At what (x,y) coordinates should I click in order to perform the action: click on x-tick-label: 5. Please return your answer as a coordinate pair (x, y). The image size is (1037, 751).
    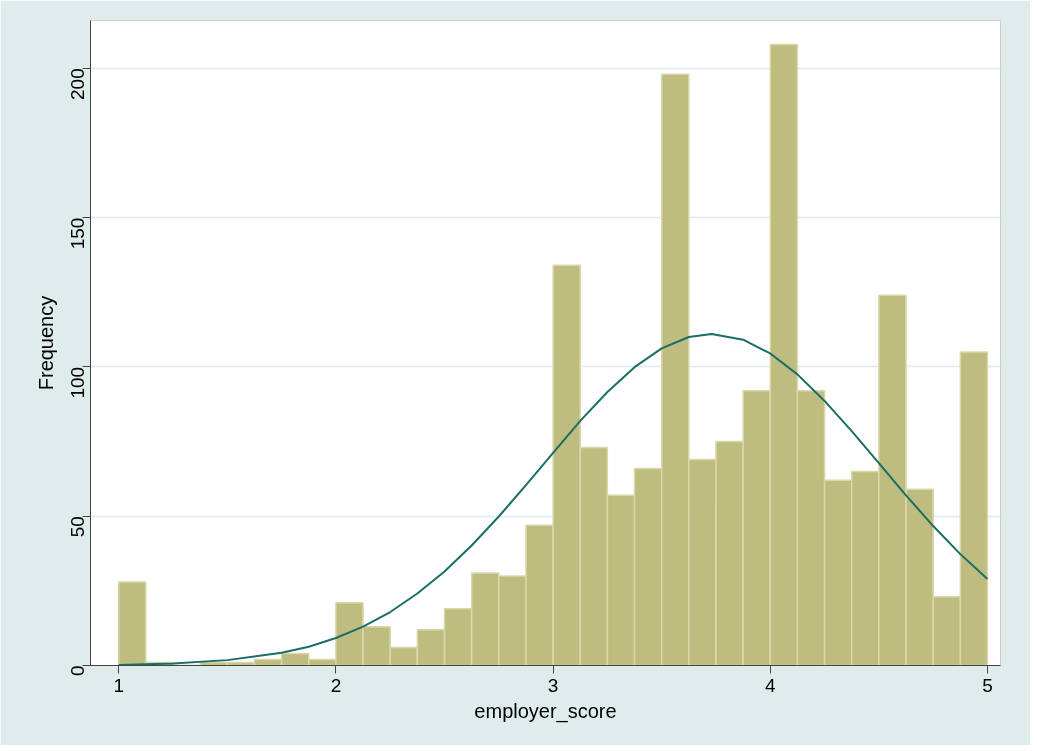
    Looking at the image, I should click on (987, 685).